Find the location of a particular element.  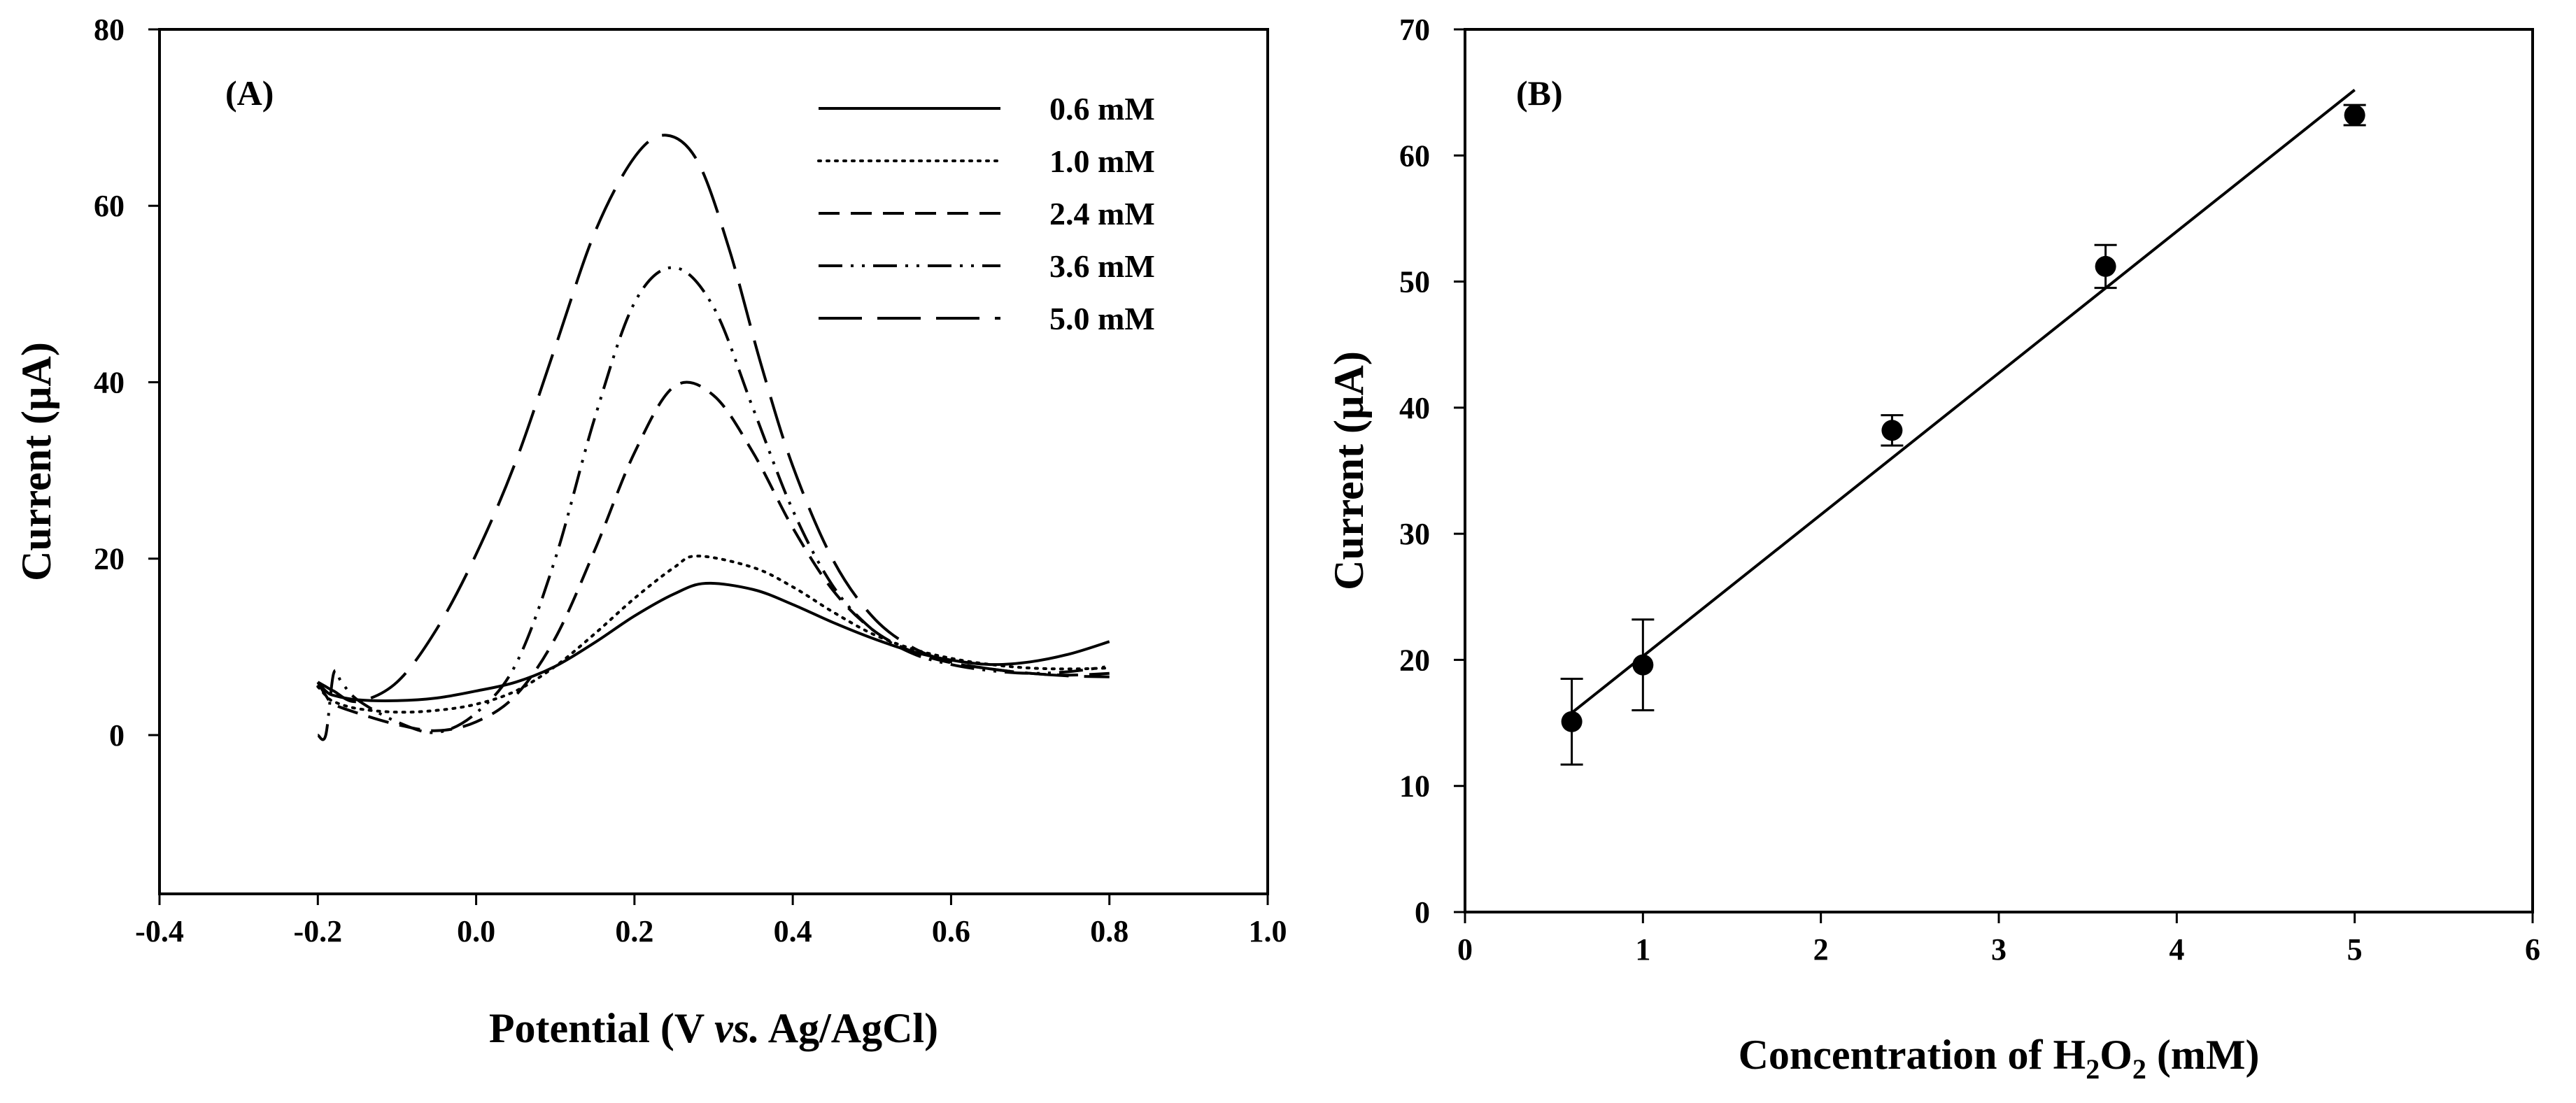

panel-a-y-ticks: 0 20 40 60 80 is located at coordinates (127, 383).